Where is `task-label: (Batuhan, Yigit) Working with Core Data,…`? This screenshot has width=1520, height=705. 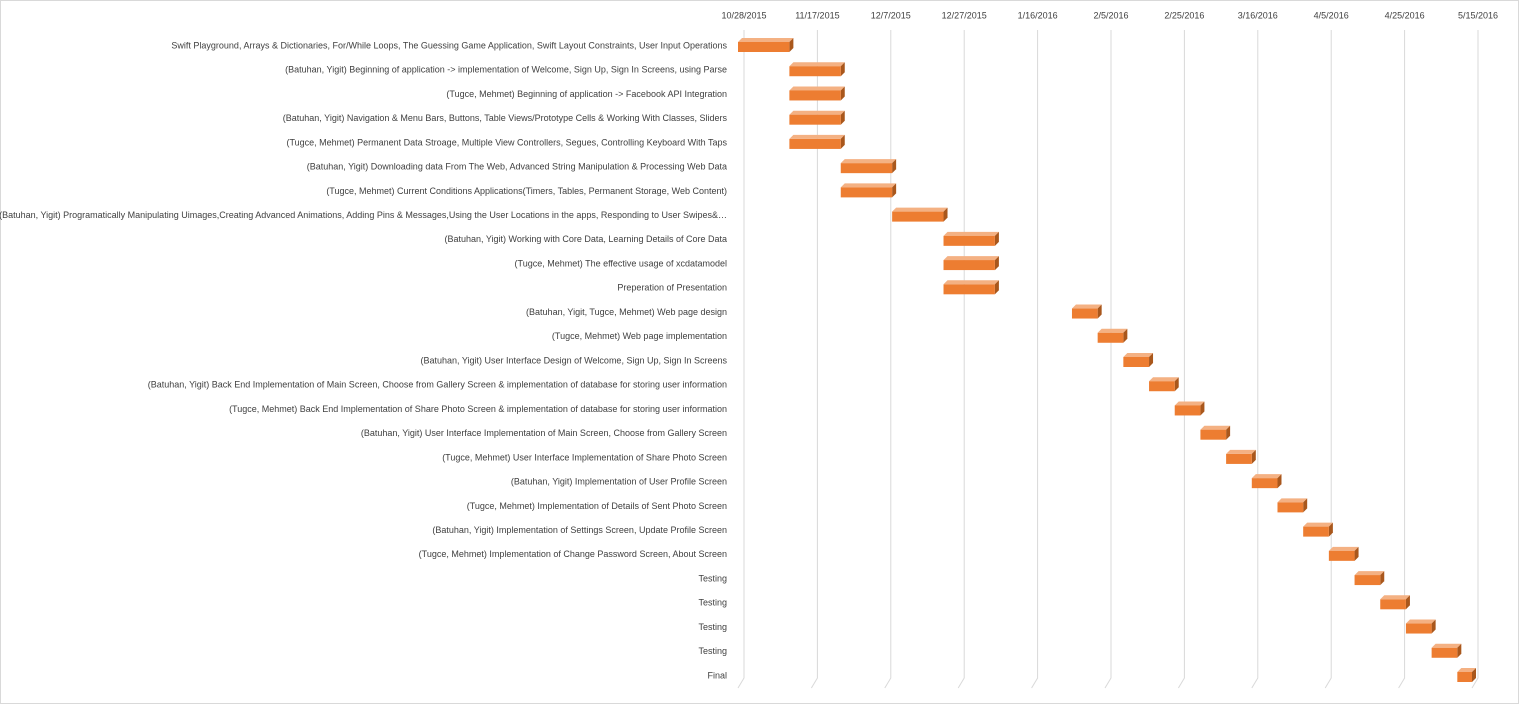 task-label: (Batuhan, Yigit) Working with Core Data,… is located at coordinates (586, 239).